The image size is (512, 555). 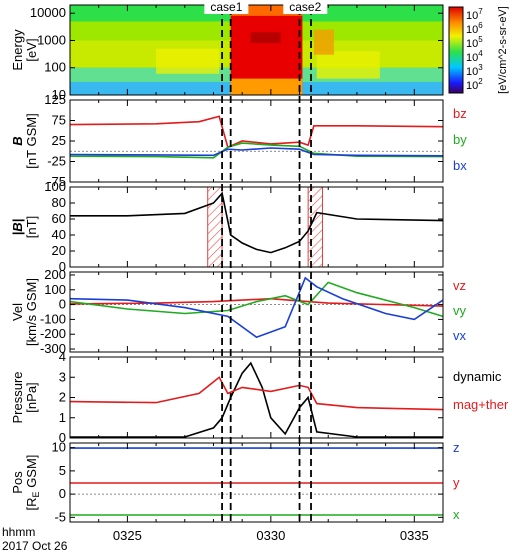 I want to click on event-label-case1: case1, so click(x=226, y=7).